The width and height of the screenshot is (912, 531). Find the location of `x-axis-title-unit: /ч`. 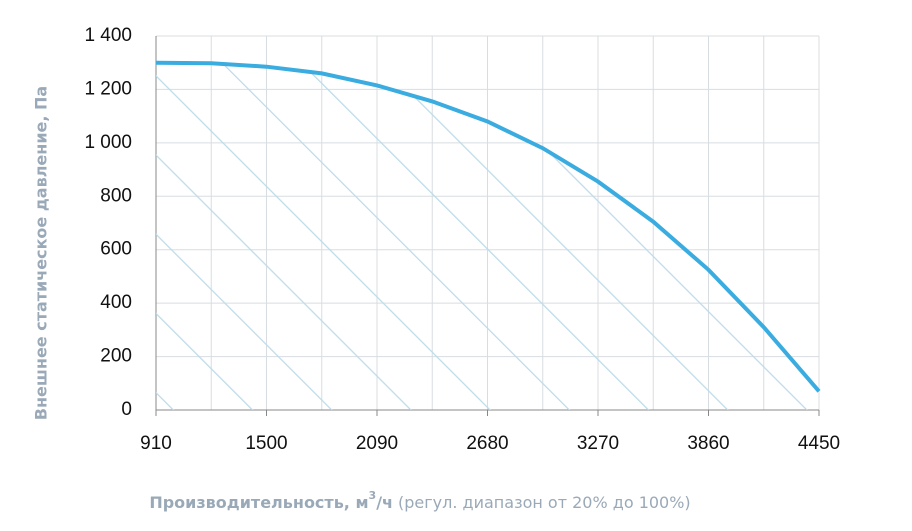

x-axis-title-unit: /ч is located at coordinates (384, 502).